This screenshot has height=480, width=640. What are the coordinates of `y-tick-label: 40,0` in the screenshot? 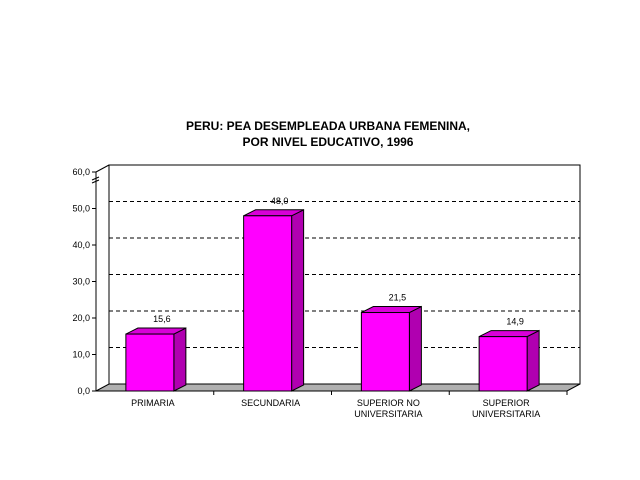 It's located at (81, 245).